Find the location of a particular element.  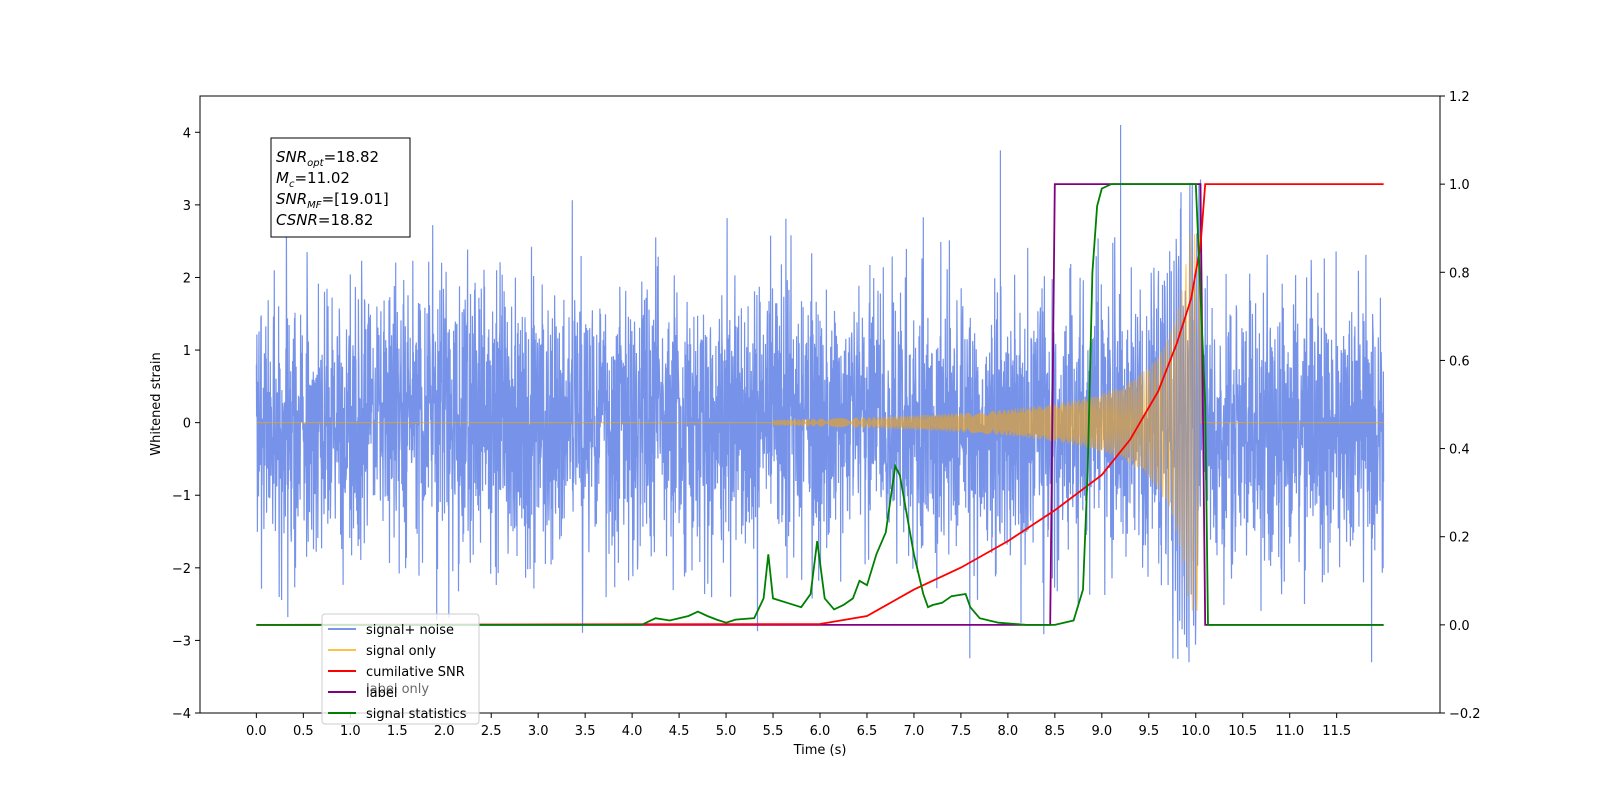

x-tick-label: 4.5 is located at coordinates (679, 731).